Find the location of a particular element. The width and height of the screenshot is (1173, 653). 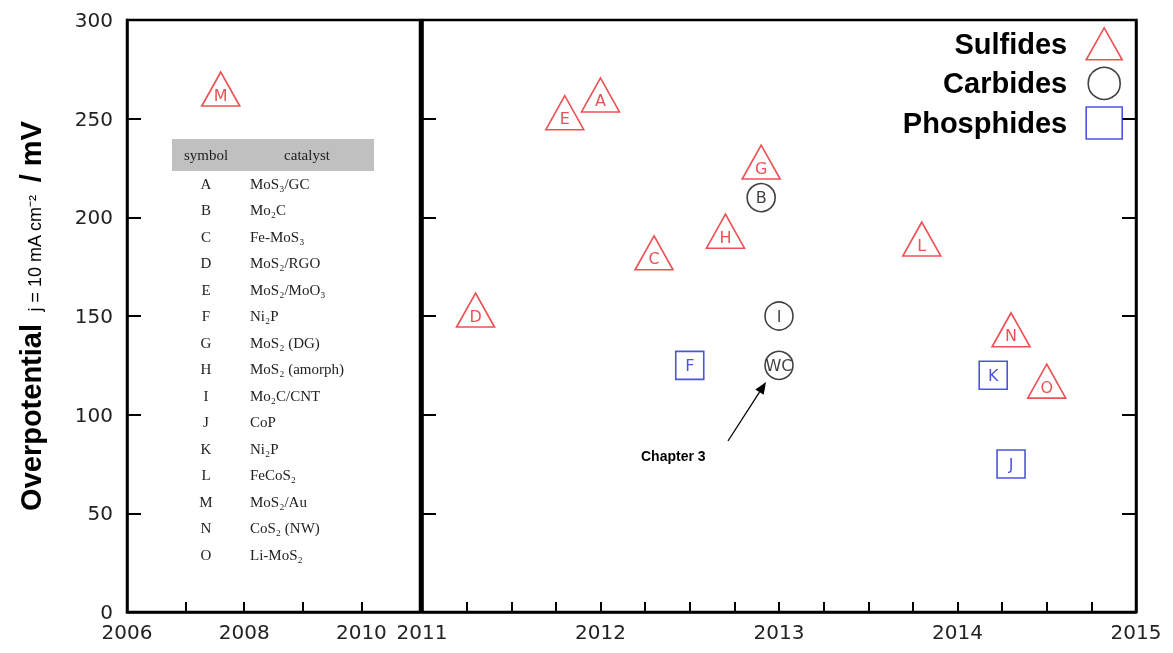

annotation: Fe-MoS₃ is located at coordinates (277, 237).